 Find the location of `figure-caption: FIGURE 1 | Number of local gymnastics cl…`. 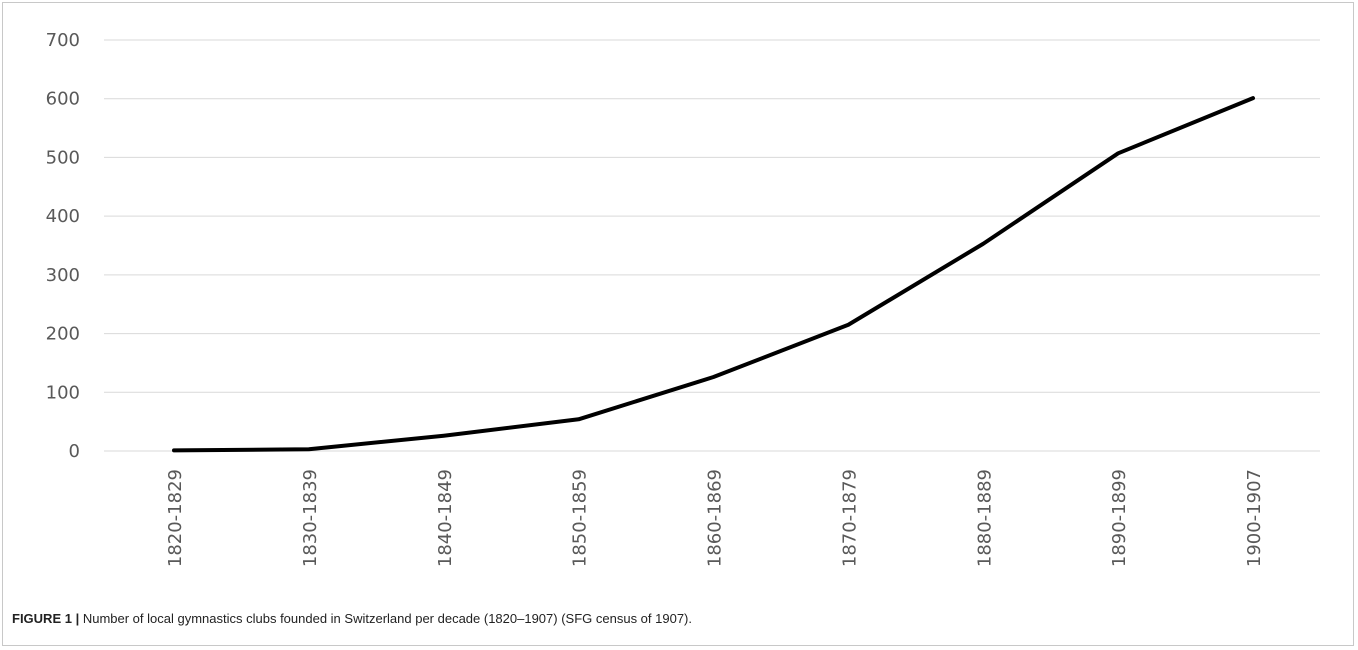

figure-caption: FIGURE 1 | Number of local gymnastics cl… is located at coordinates (352, 618).